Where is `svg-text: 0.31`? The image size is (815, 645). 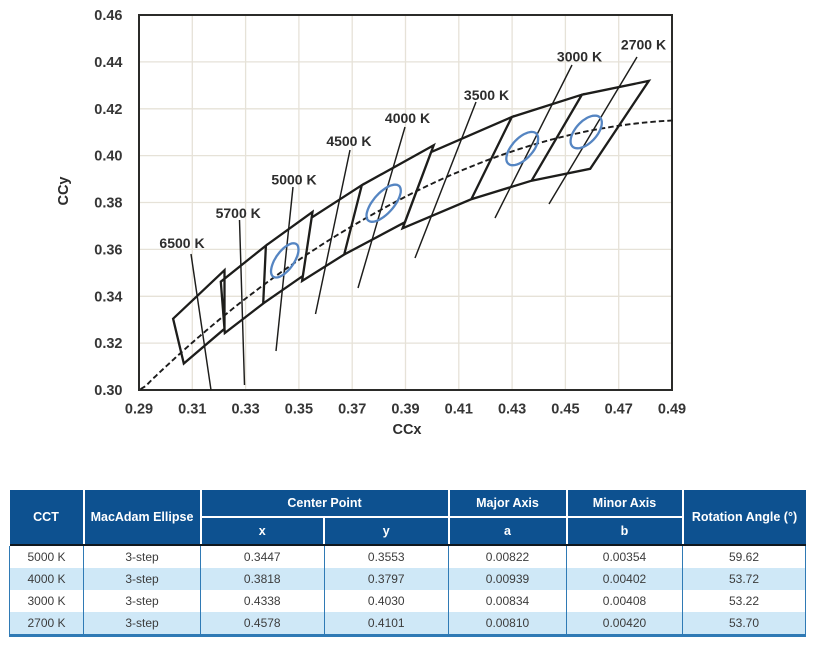 svg-text: 0.31 is located at coordinates (192, 410).